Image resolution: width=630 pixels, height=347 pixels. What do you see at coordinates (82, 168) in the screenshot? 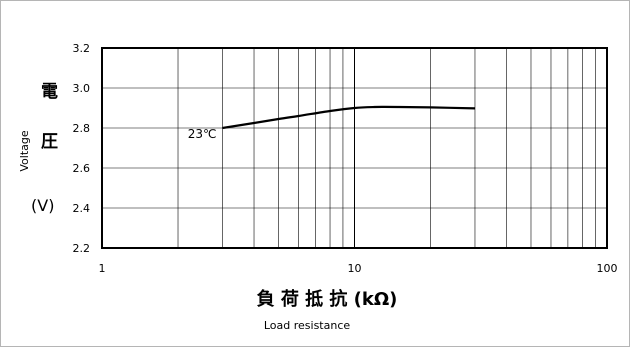
I see `y-tick-label: 2.6` at bounding box center [82, 168].